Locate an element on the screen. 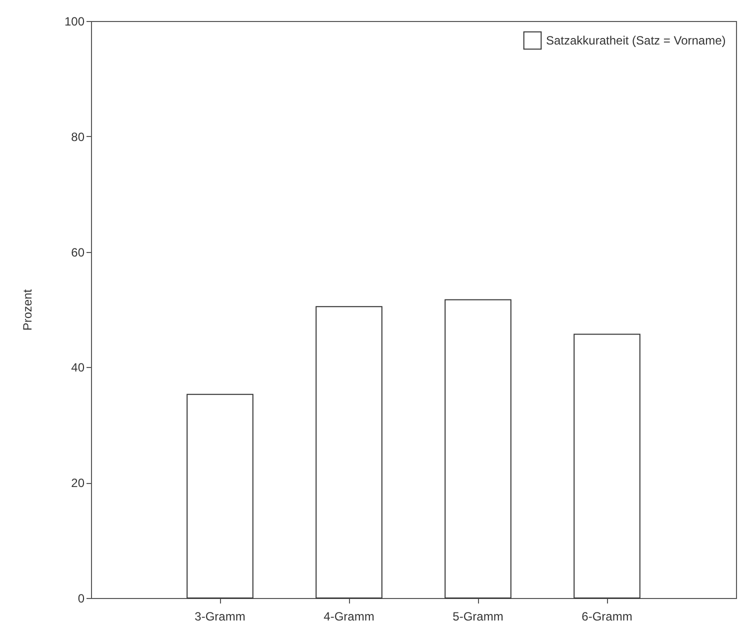  y-tick-label: 40 is located at coordinates (78, 367).